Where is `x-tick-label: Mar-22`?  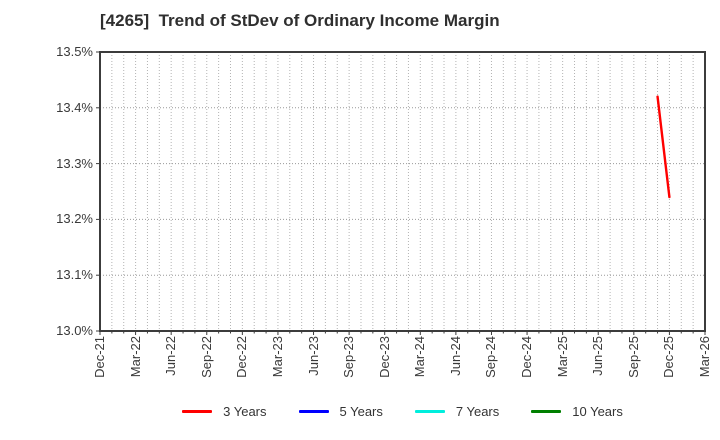 x-tick-label: Mar-22 is located at coordinates (135, 357).